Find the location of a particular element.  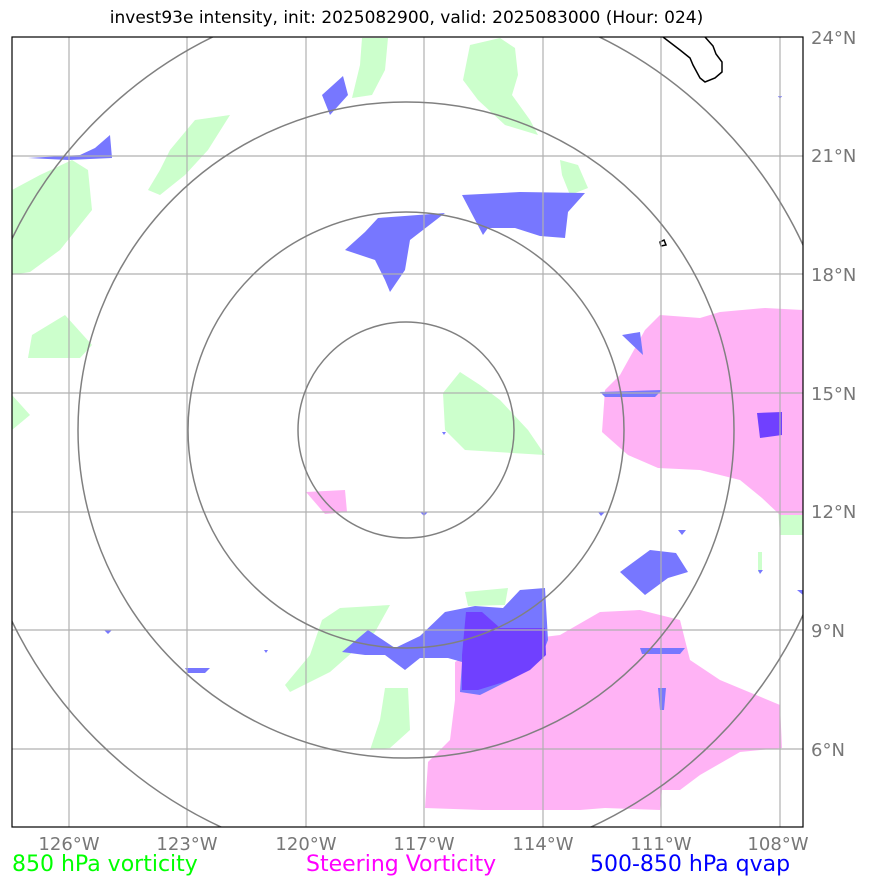

lon-label: 114°W is located at coordinates (542, 844).